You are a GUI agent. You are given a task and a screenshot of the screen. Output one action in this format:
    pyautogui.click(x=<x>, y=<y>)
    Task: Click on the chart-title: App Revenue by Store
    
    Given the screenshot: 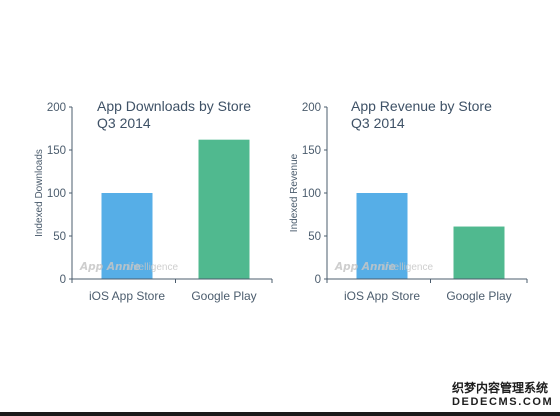 What is the action you would take?
    pyautogui.click(x=421, y=106)
    